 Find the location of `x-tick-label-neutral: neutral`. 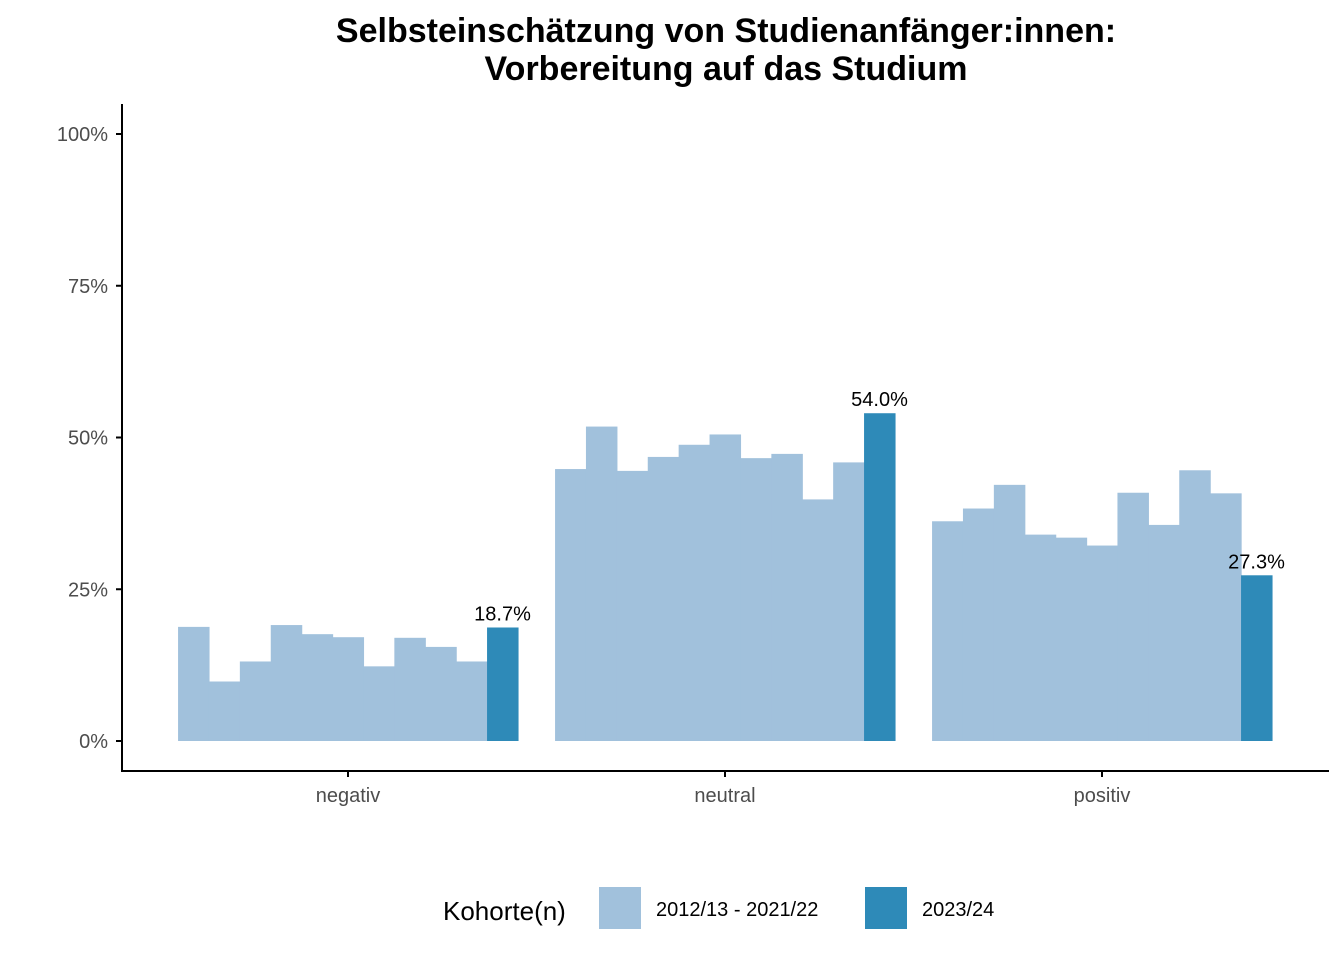

x-tick-label-neutral: neutral is located at coordinates (724, 796).